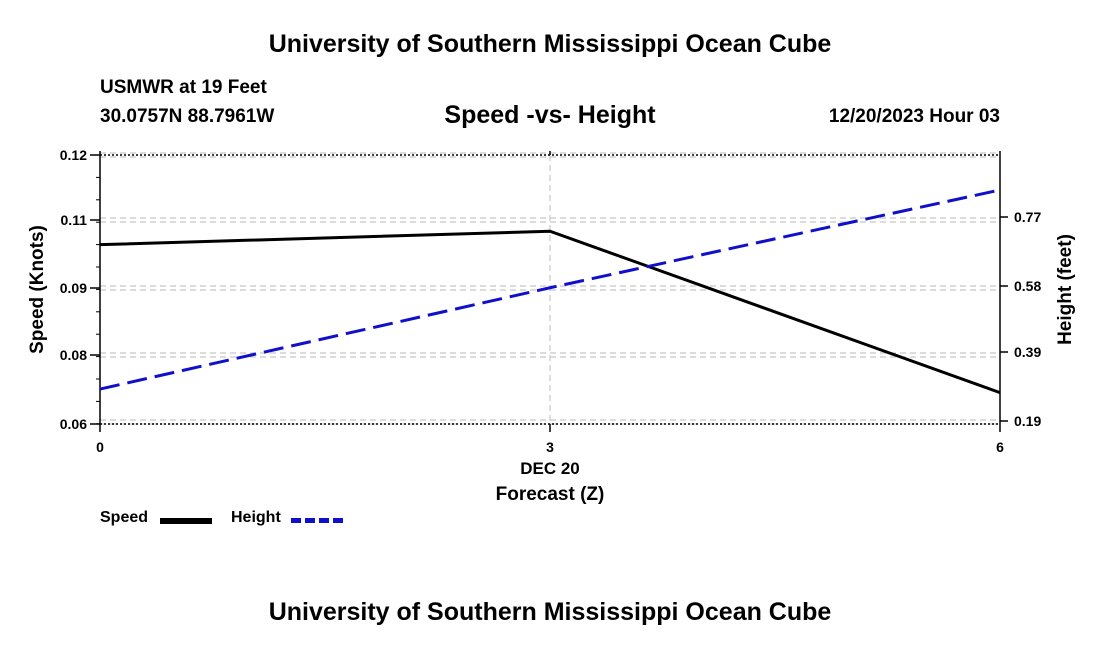  Describe the element at coordinates (37, 289) in the screenshot. I see `y-left-axis-title: Speed (Knots)` at that location.